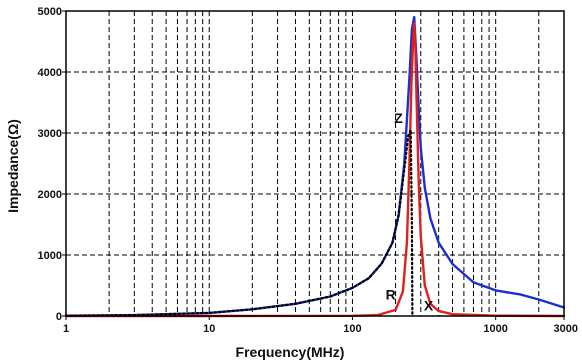 This screenshot has width=582, height=364. Describe the element at coordinates (391, 295) in the screenshot. I see `curve-label-r: R` at that location.